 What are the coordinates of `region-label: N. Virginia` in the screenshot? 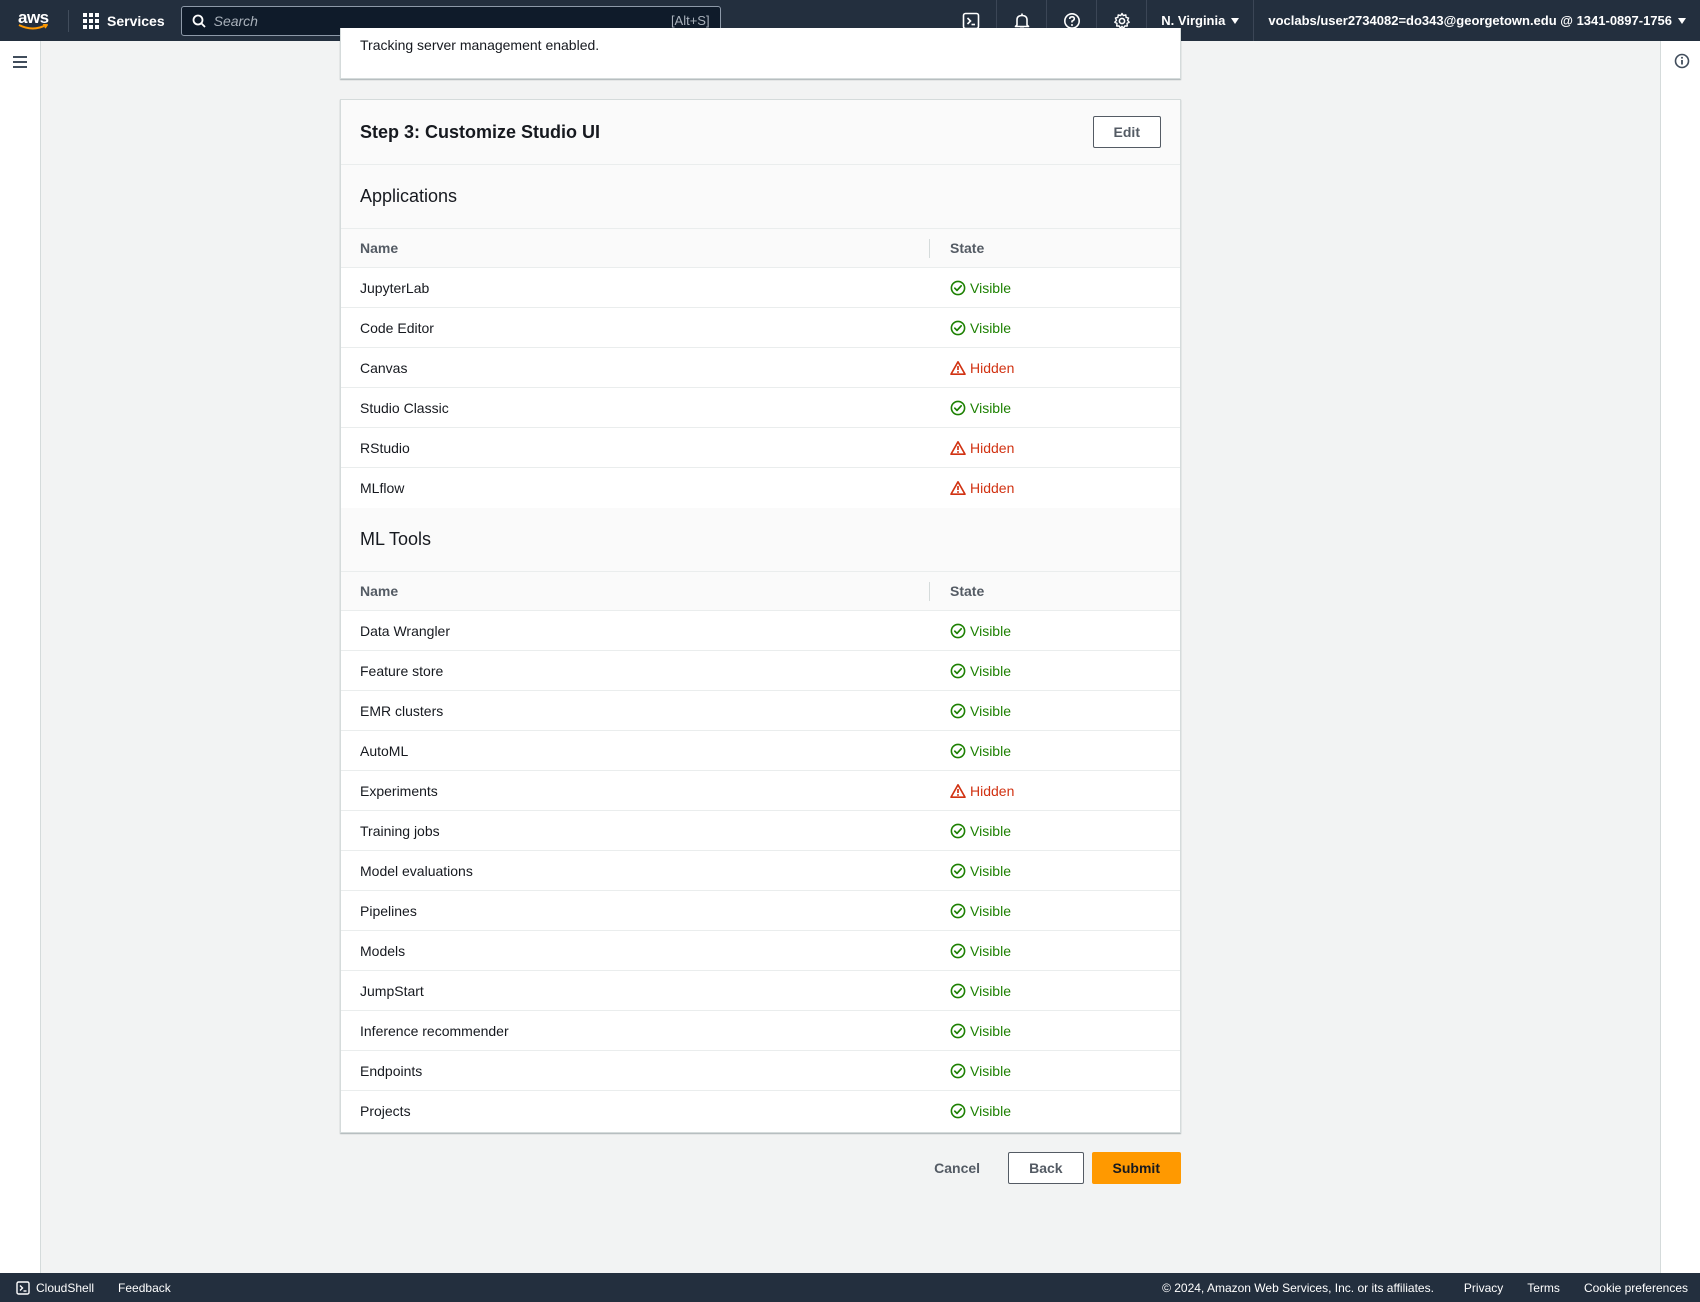 It's located at (1193, 20).